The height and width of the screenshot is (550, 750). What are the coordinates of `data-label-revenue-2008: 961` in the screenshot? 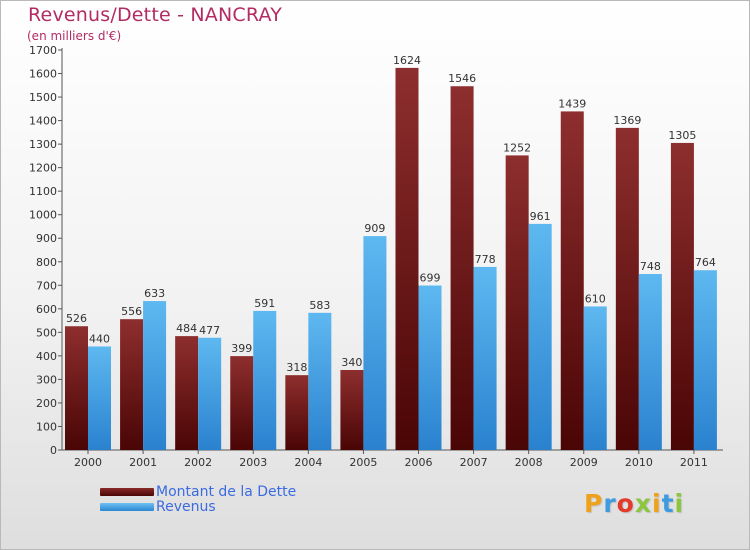 It's located at (540, 216).